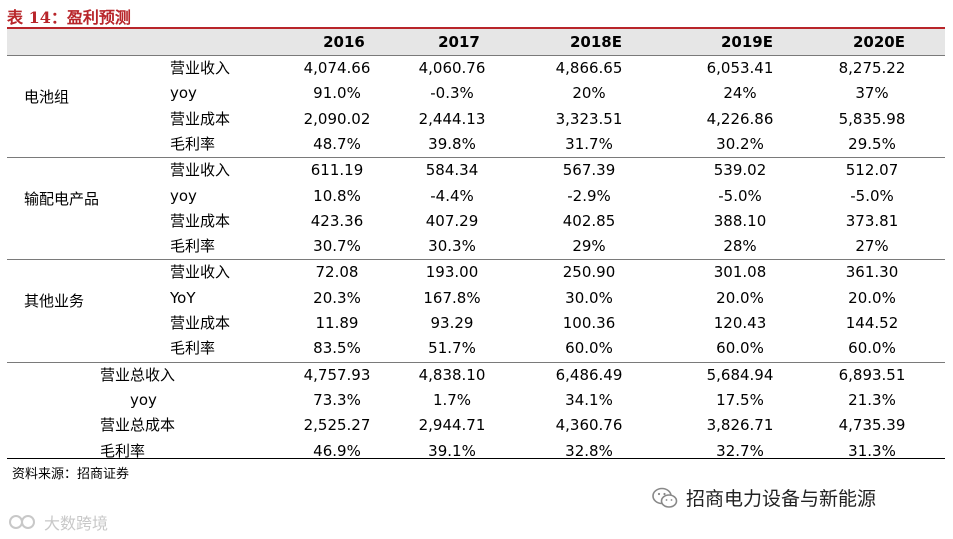 The height and width of the screenshot is (539, 953). Describe the element at coordinates (476, 28) in the screenshot. I see `title-rule` at that location.